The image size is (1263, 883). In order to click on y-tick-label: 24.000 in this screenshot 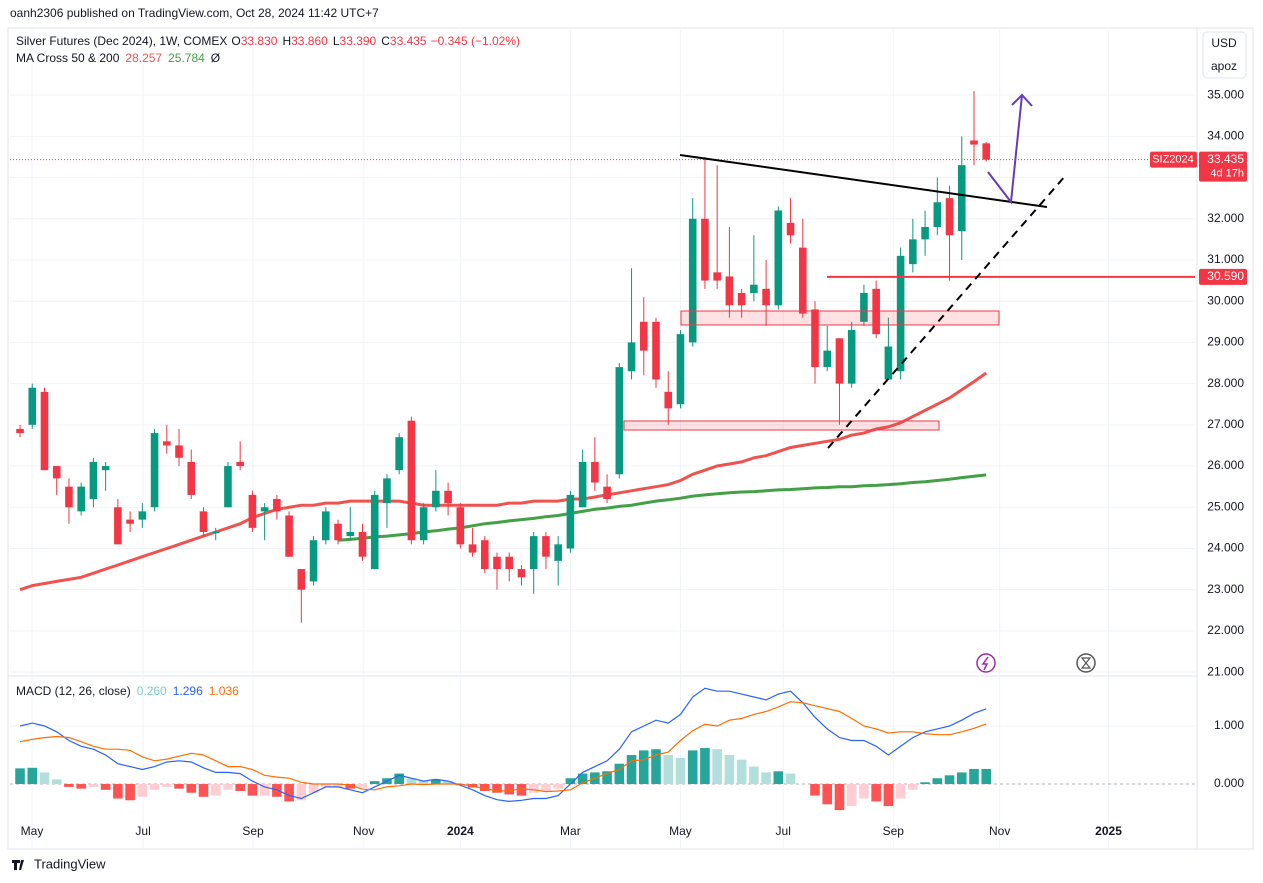, I will do `click(1225, 548)`.